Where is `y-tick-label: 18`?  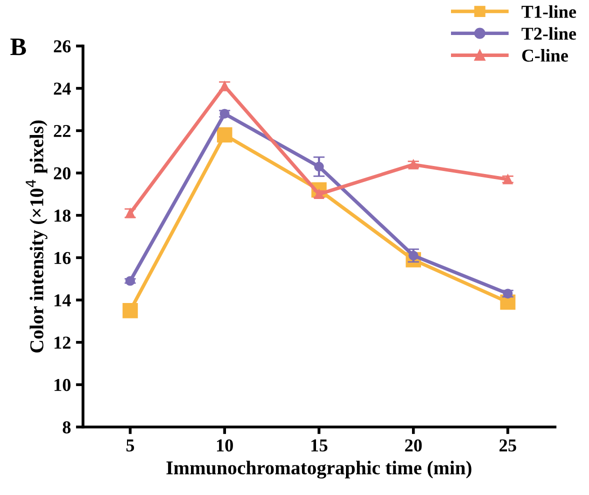 y-tick-label: 18 is located at coordinates (62, 216).